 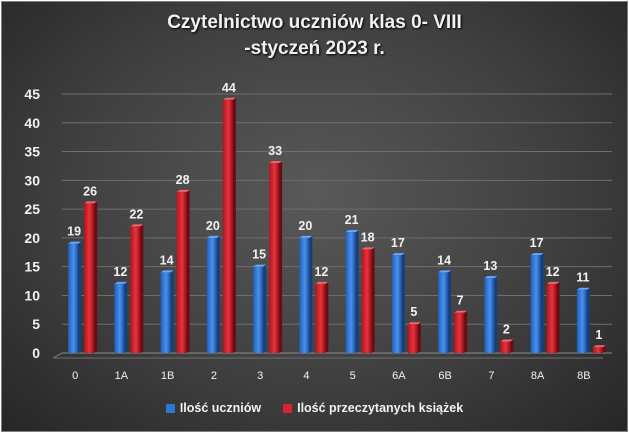 What do you see at coordinates (213, 226) in the screenshot?
I see `data-label-s1-2: 20` at bounding box center [213, 226].